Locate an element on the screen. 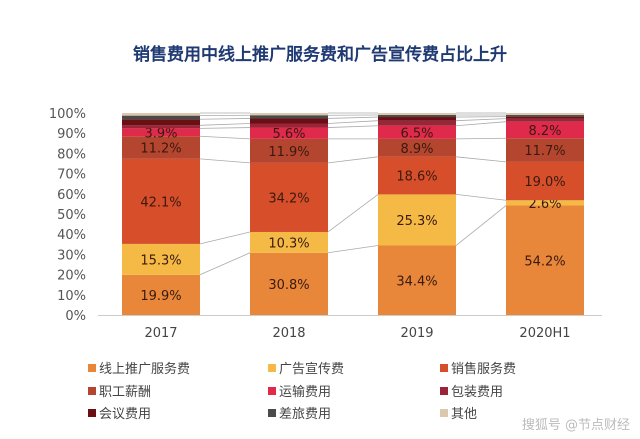 Image resolution: width=640 pixels, height=439 pixels. data-label: 25.3% is located at coordinates (416, 221).